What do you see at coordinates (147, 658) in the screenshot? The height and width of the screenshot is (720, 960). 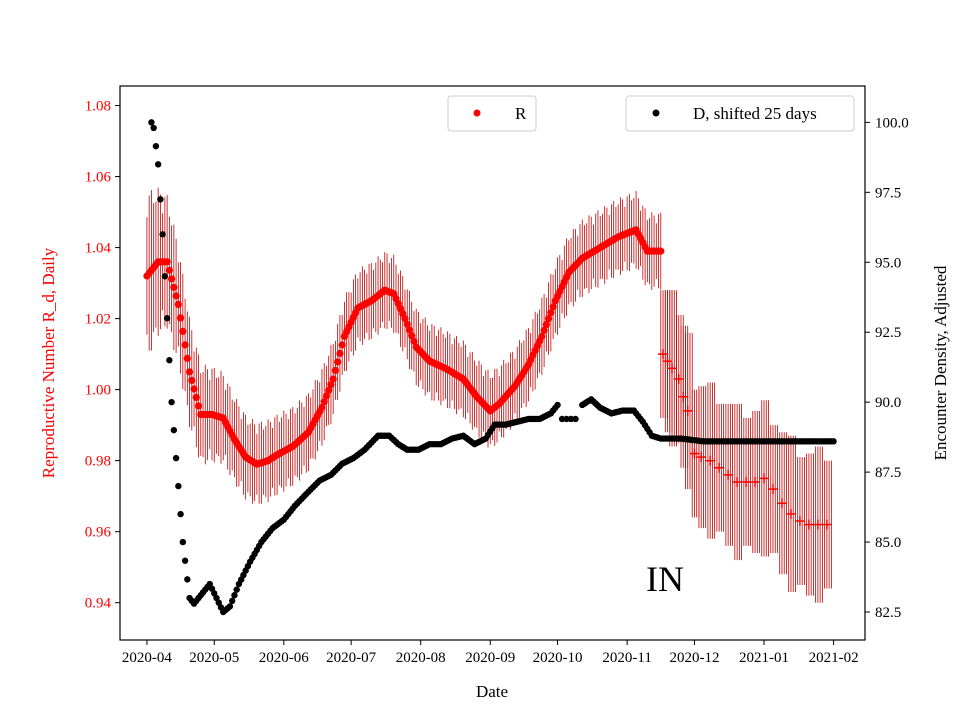 I see `x-tick-label: 2020-04` at bounding box center [147, 658].